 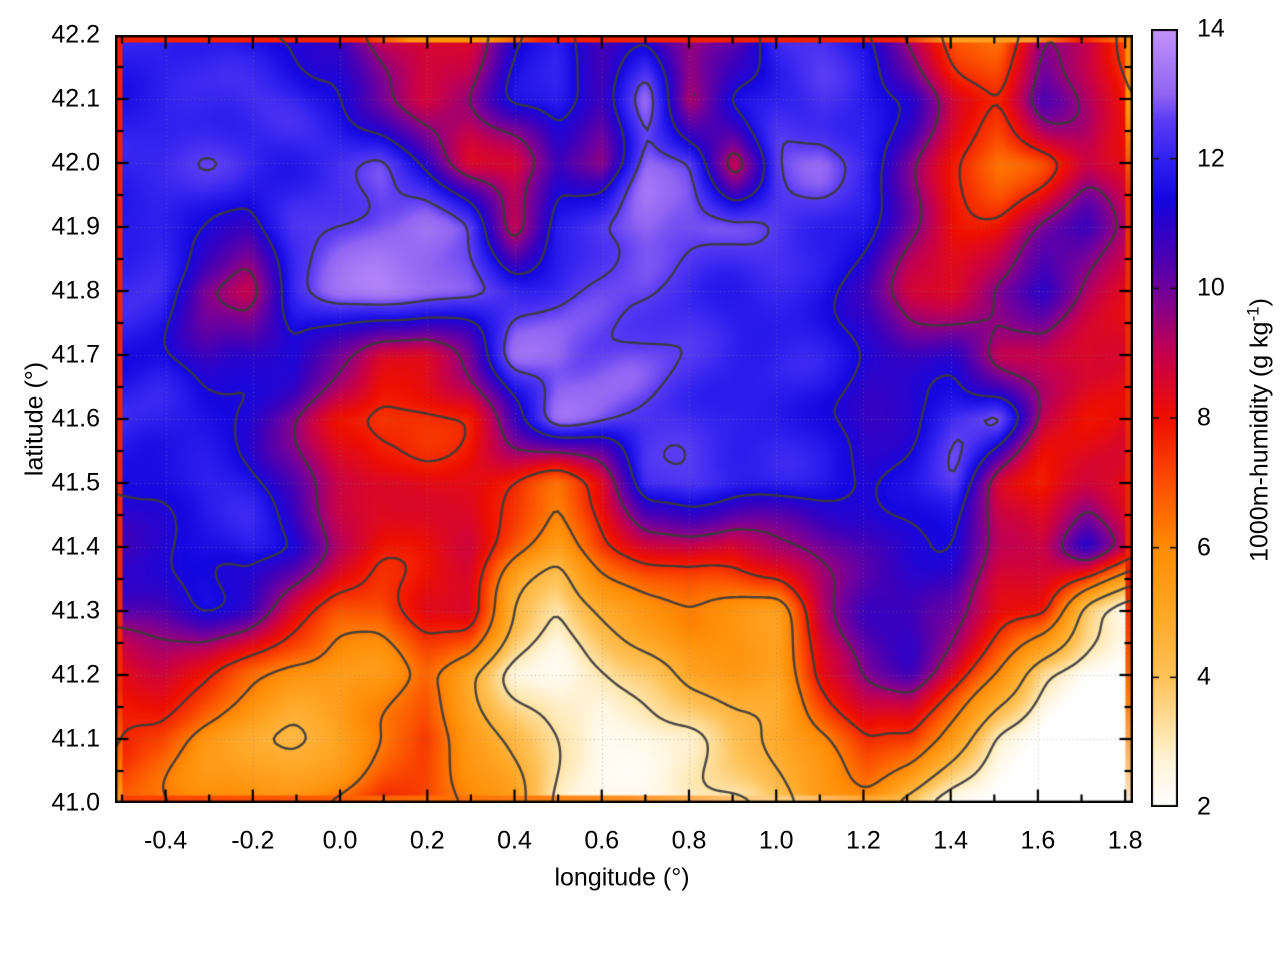 What do you see at coordinates (75, 674) in the screenshot?
I see `y-tick-label: 41.2` at bounding box center [75, 674].